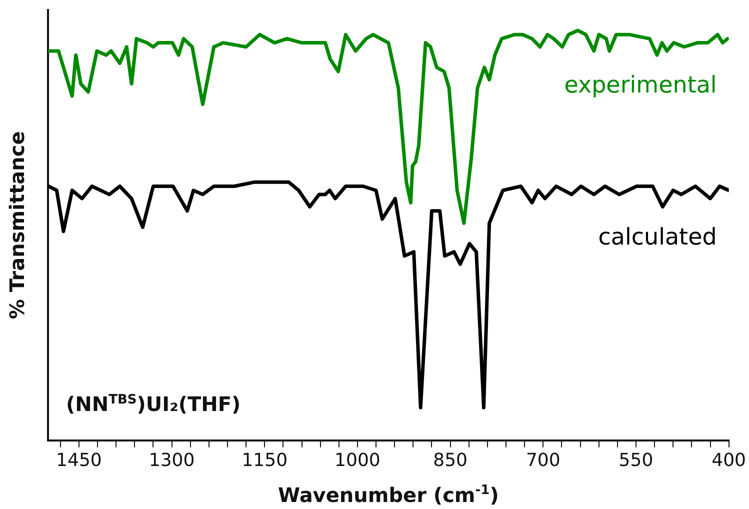 This screenshot has height=509, width=749. What do you see at coordinates (657, 237) in the screenshot?
I see `series-label: calculated` at bounding box center [657, 237].